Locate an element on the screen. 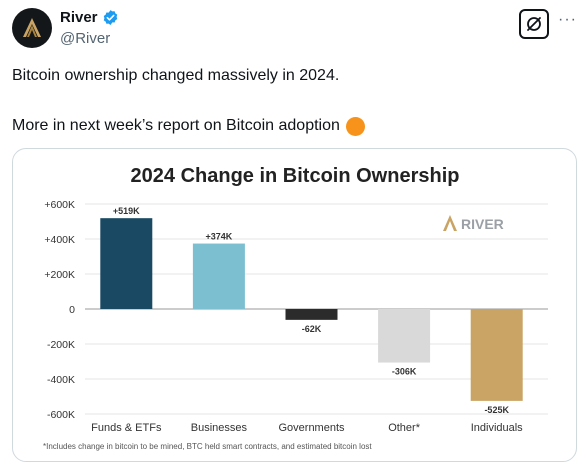  grok-icon is located at coordinates (534, 24).